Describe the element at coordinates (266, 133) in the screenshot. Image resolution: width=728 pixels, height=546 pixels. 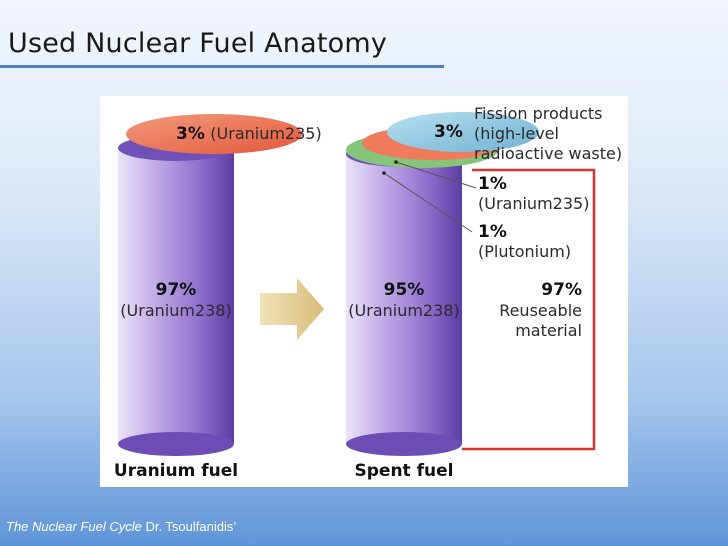
I see `uranium235-desc: (Uranium235)` at that location.